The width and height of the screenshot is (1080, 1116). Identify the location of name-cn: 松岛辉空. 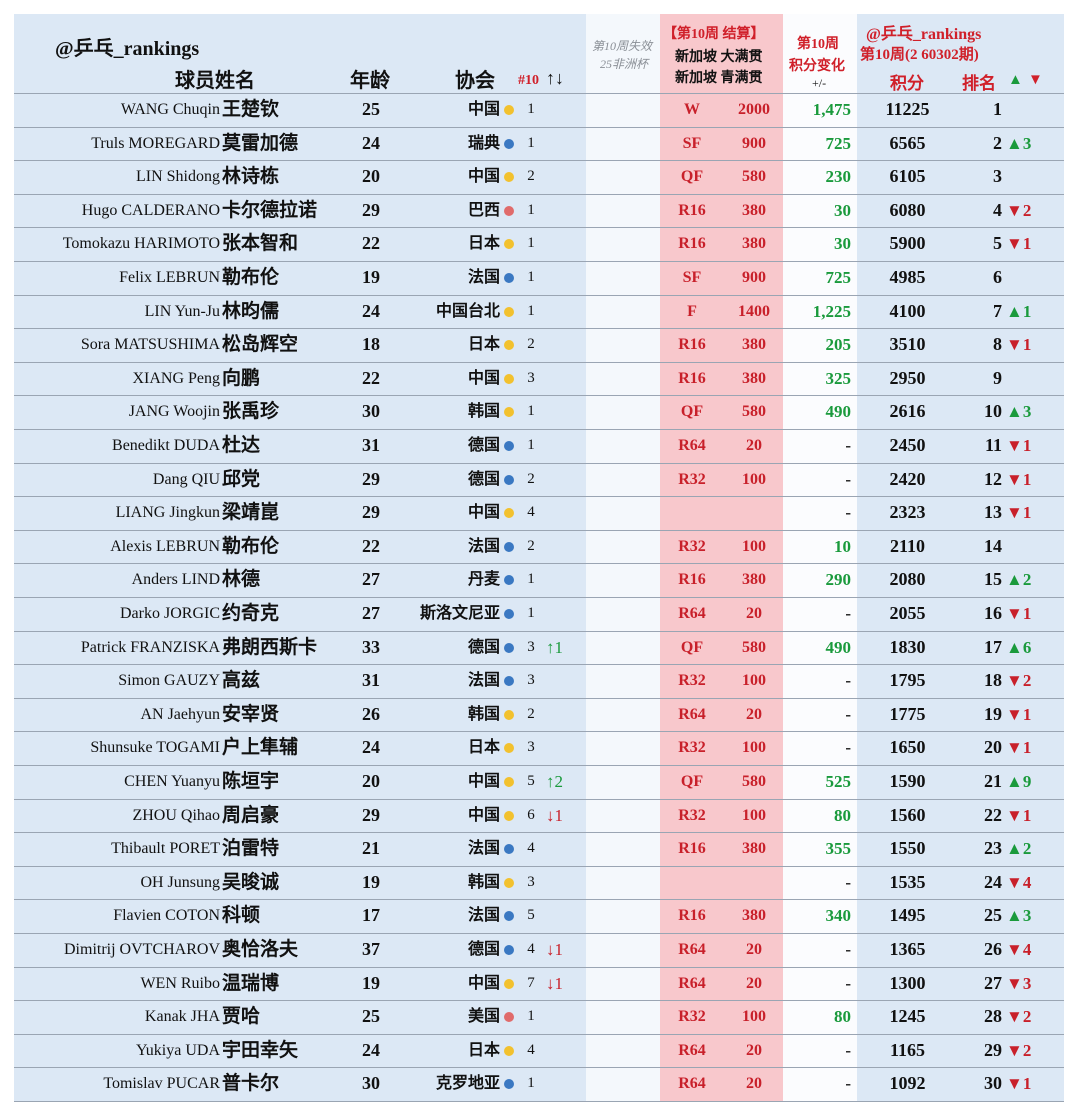
(260, 345).